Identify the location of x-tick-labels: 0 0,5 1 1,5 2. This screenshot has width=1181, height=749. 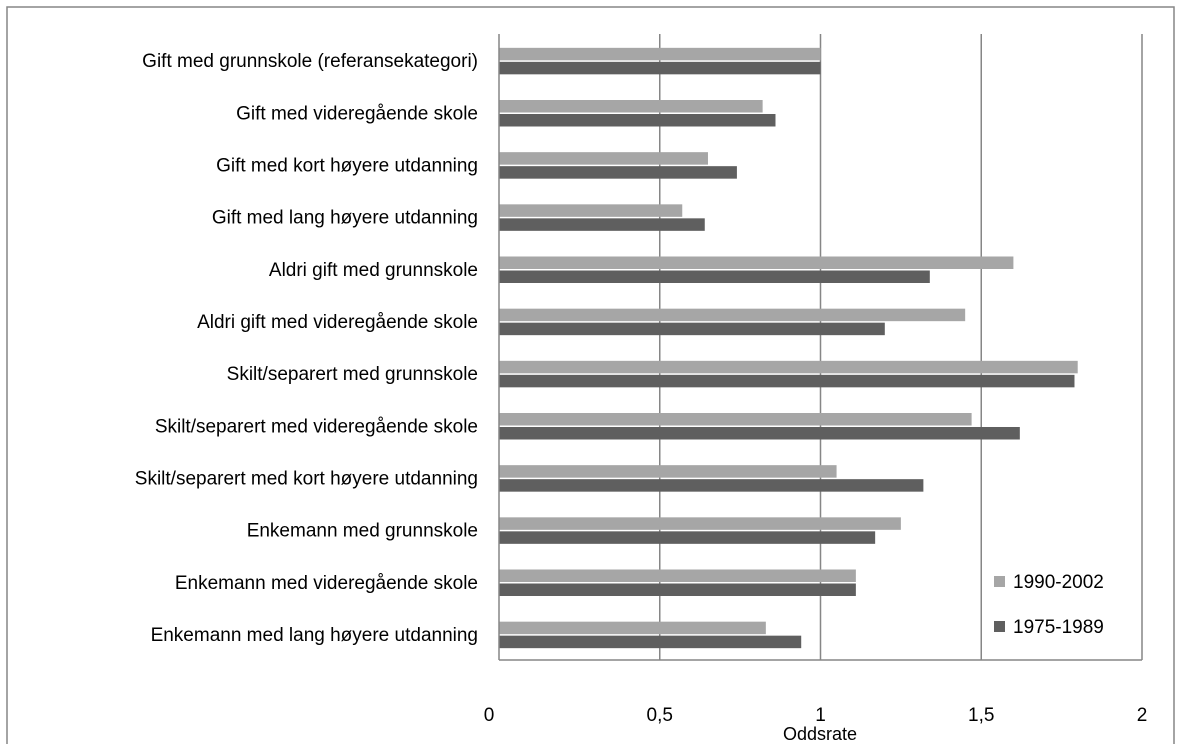
(816, 715).